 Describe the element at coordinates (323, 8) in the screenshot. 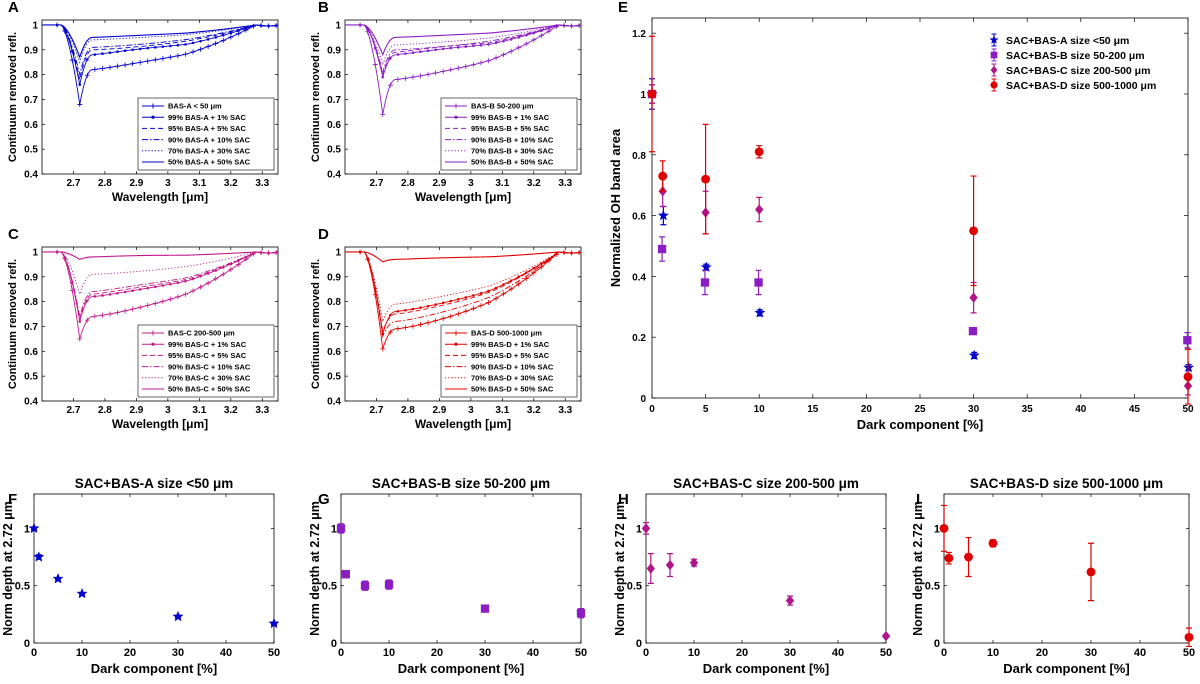

I see `panel-letter: B` at that location.